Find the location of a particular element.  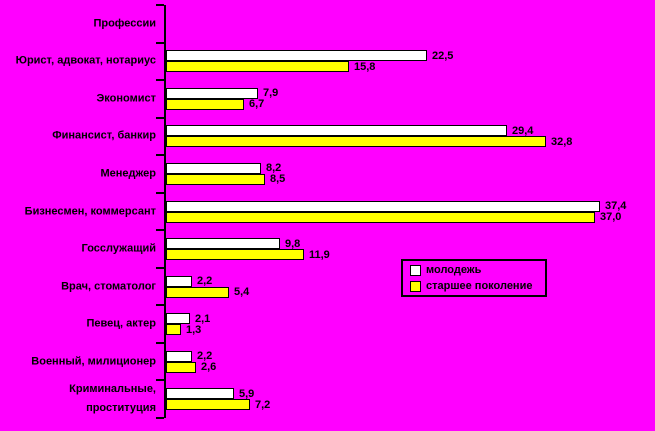

value-label: 32,8 is located at coordinates (562, 141).